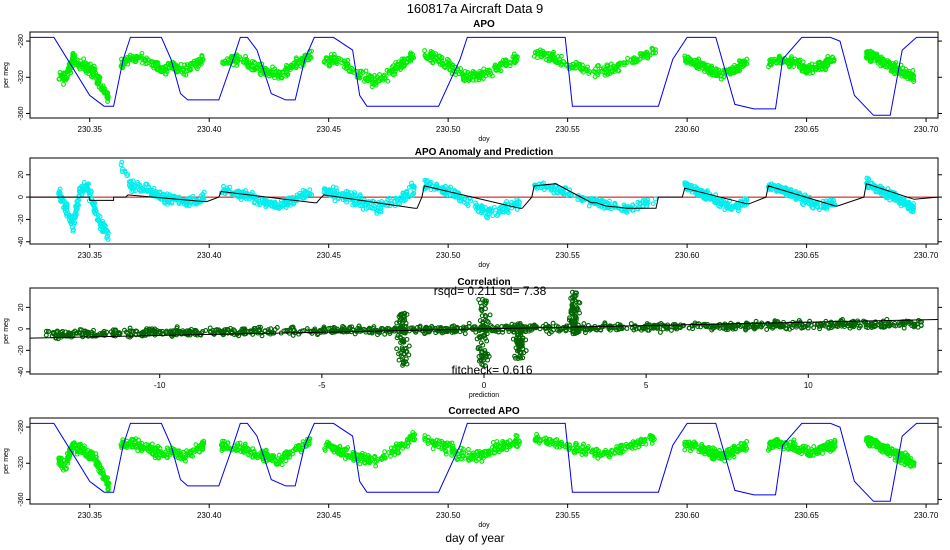  What do you see at coordinates (209, 129) in the screenshot?
I see `apo-xtick-label: 230.40` at bounding box center [209, 129].